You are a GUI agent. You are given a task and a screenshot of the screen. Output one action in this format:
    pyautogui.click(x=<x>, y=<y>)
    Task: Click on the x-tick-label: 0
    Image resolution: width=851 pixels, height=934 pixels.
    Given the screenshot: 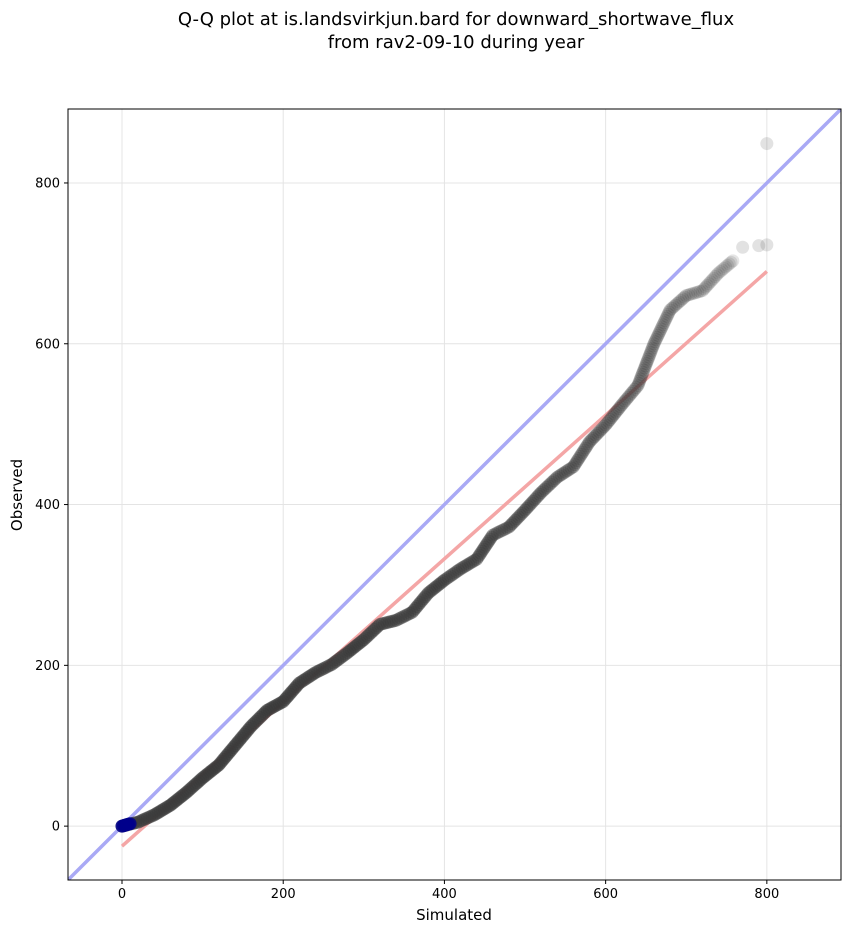 What is the action you would take?
    pyautogui.click(x=122, y=894)
    